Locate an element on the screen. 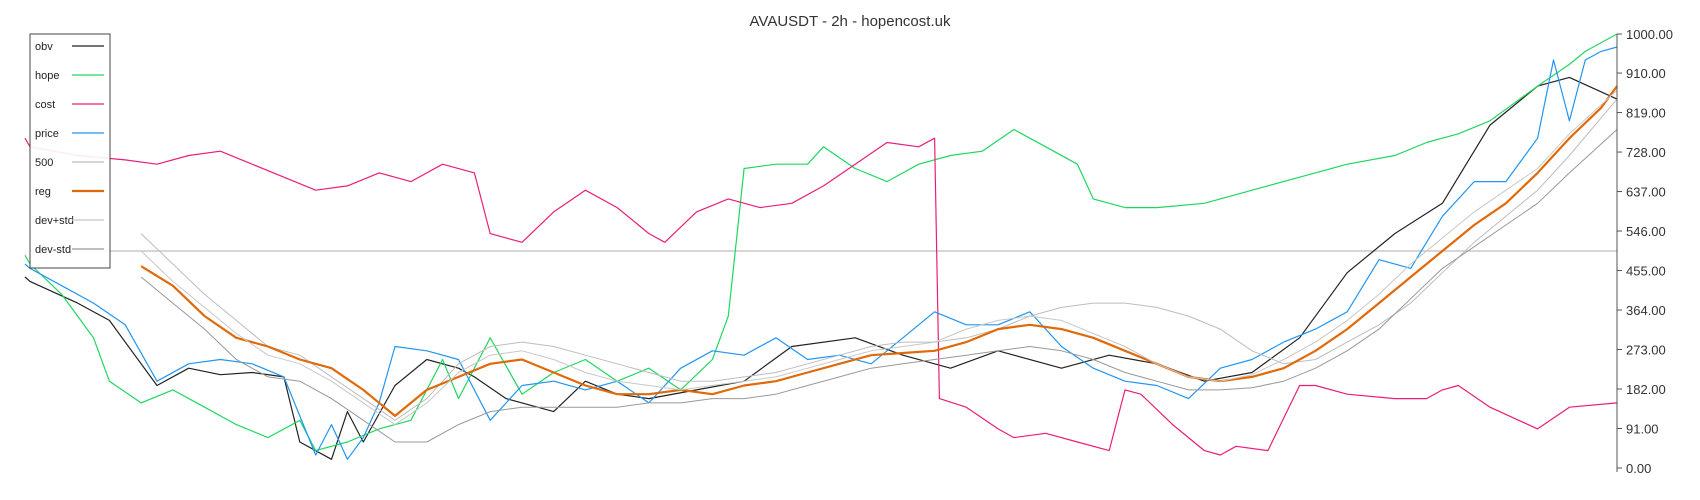  y-tick-label: 455.00 is located at coordinates (1646, 271).